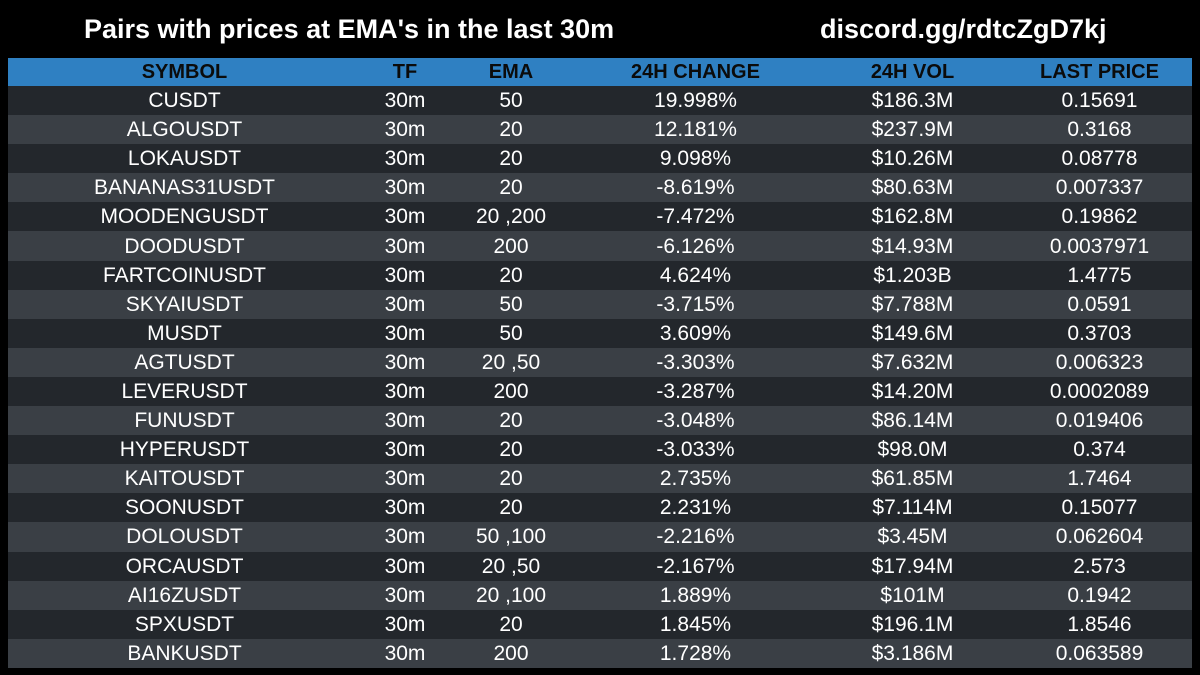  I want to click on cell-24h-vol: $7.114M, so click(912, 508).